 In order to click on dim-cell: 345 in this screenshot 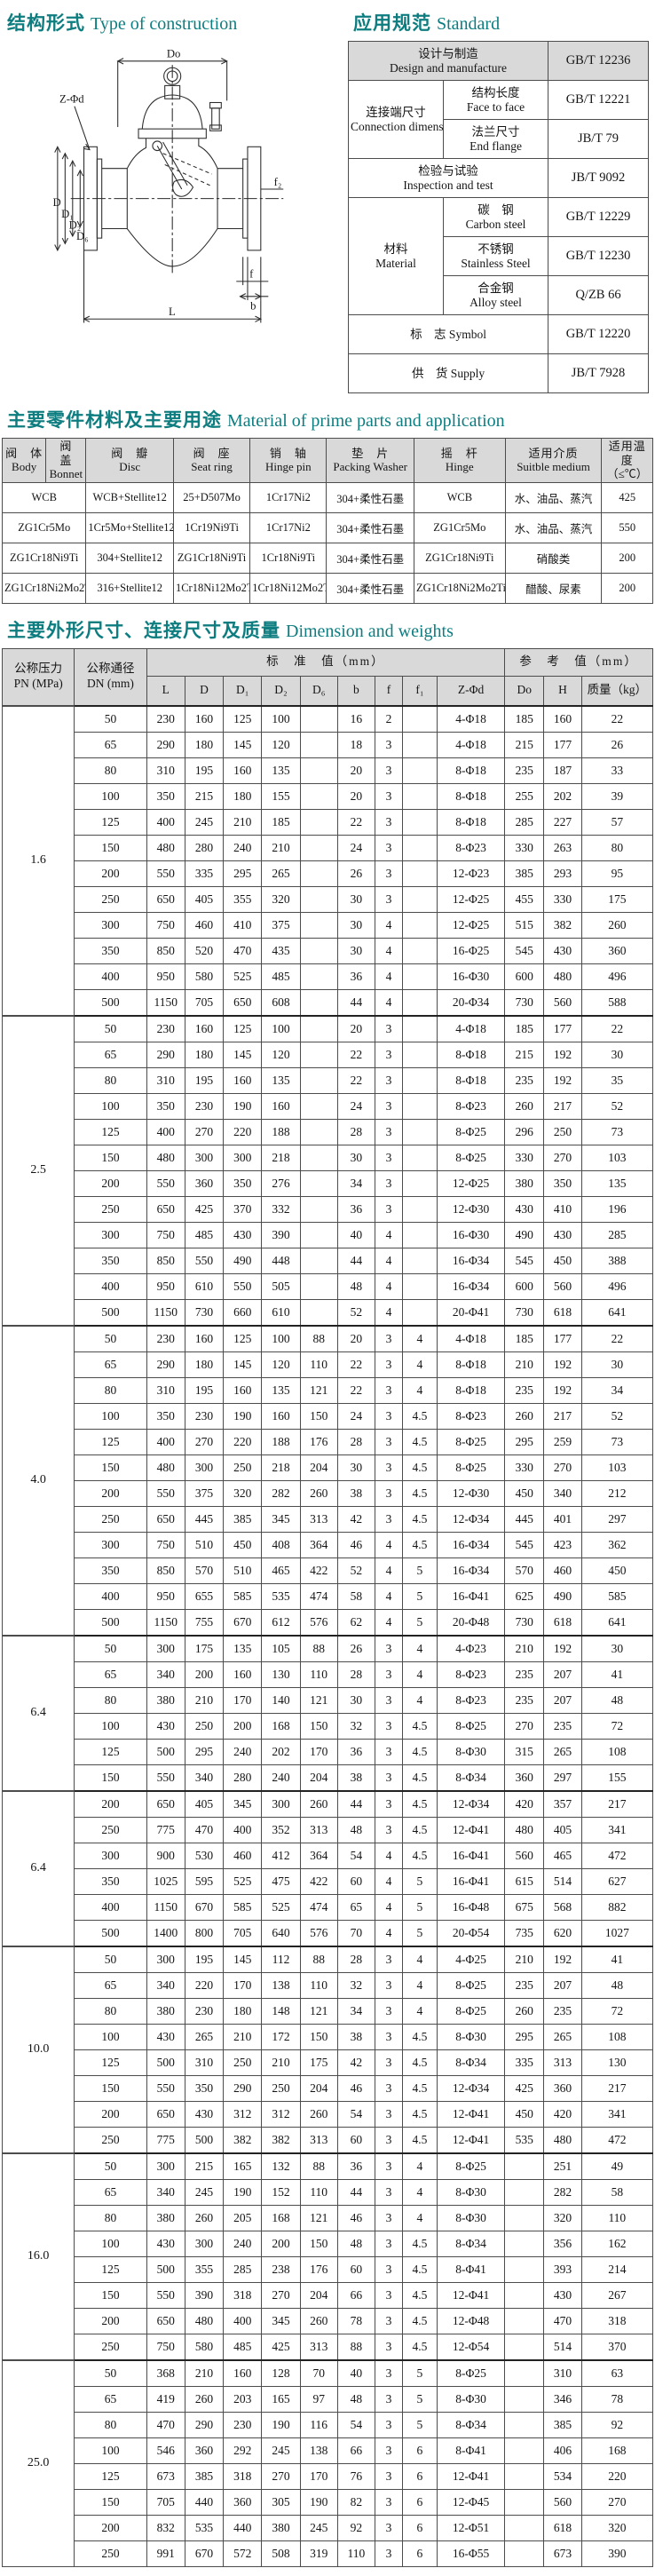, I will do `click(281, 2320)`.